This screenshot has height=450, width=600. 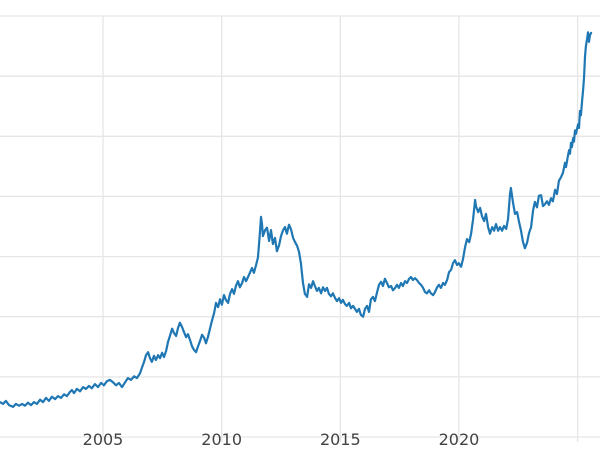 What do you see at coordinates (221, 439) in the screenshot?
I see `x-tick-label-2010: 2010` at bounding box center [221, 439].